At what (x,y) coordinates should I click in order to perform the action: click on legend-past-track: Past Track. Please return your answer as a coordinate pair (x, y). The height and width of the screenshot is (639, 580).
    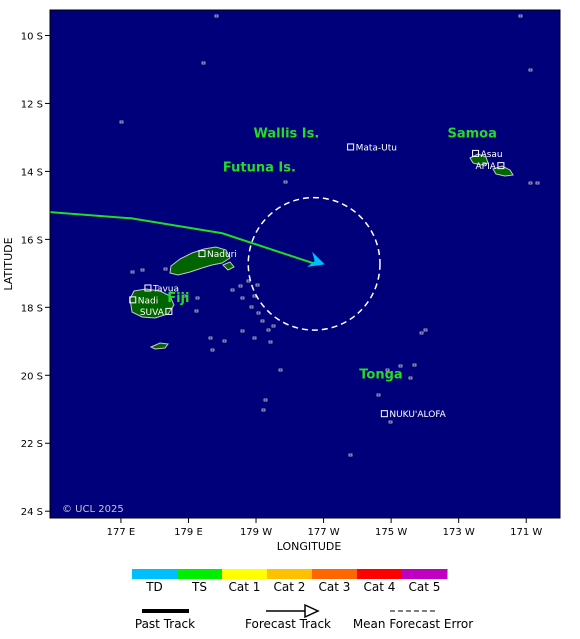
    Looking at the image, I should click on (165, 620).